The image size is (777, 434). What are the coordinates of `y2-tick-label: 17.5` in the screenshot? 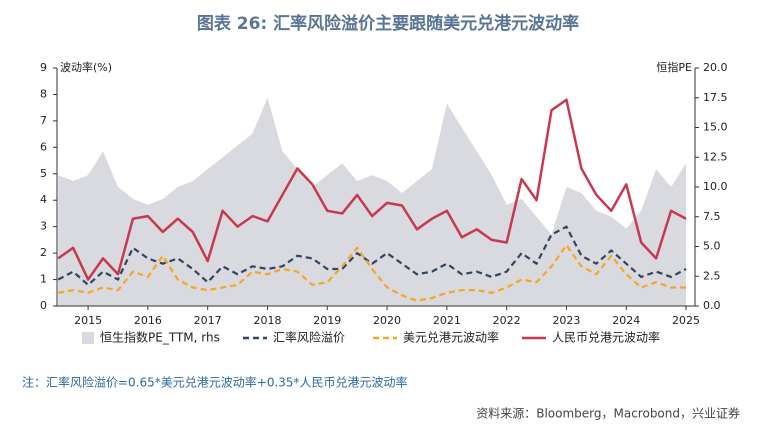 It's located at (715, 97).